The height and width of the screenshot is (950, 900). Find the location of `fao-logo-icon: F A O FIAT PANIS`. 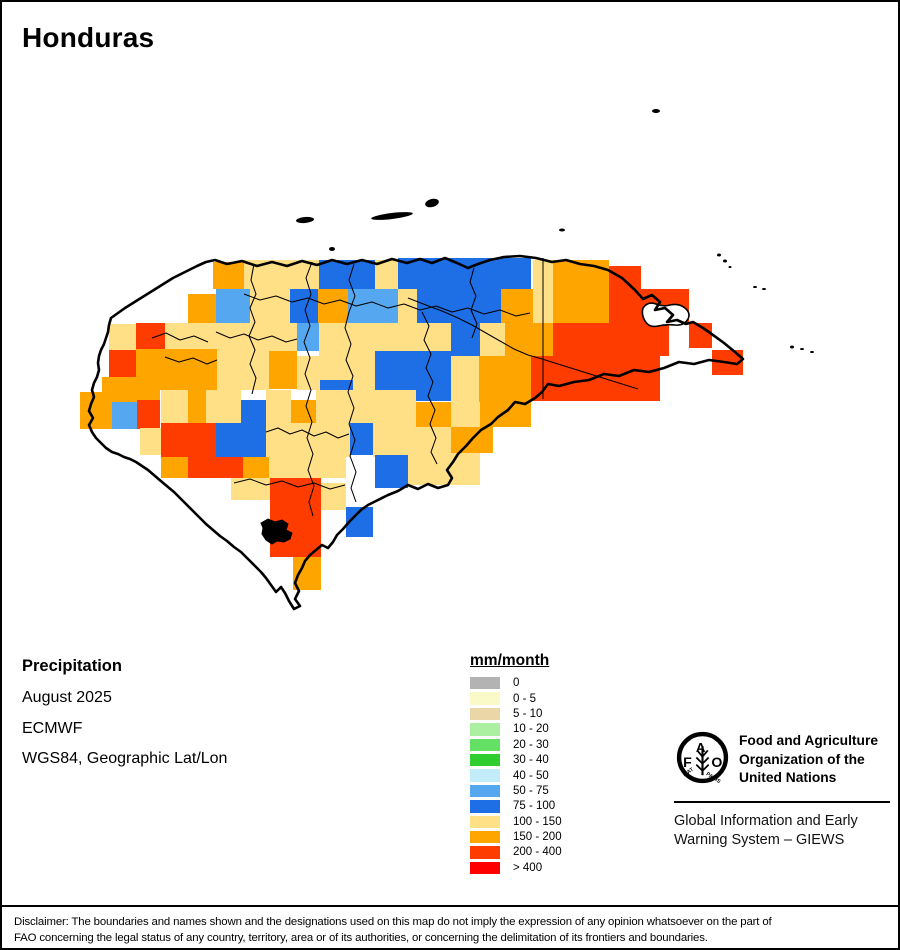

fao-logo-icon: F A O FIAT PANIS is located at coordinates (702, 757).